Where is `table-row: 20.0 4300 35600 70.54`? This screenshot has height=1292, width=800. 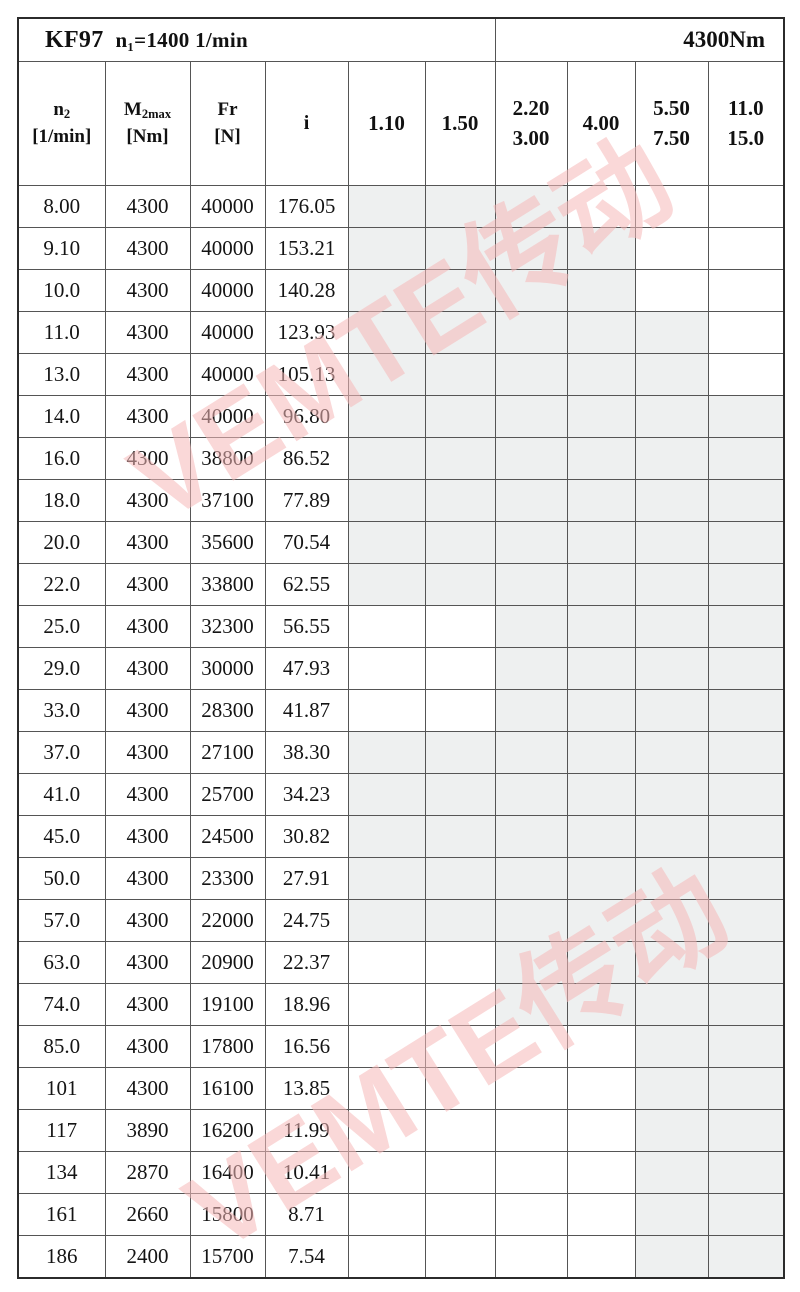 table-row: 20.0 4300 35600 70.54 is located at coordinates (401, 542).